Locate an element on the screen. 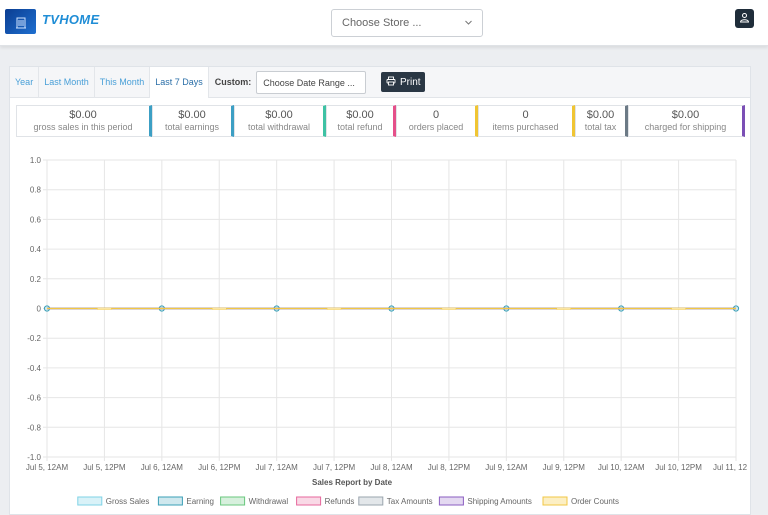  y-tick-label: 0.8 is located at coordinates (36, 190).